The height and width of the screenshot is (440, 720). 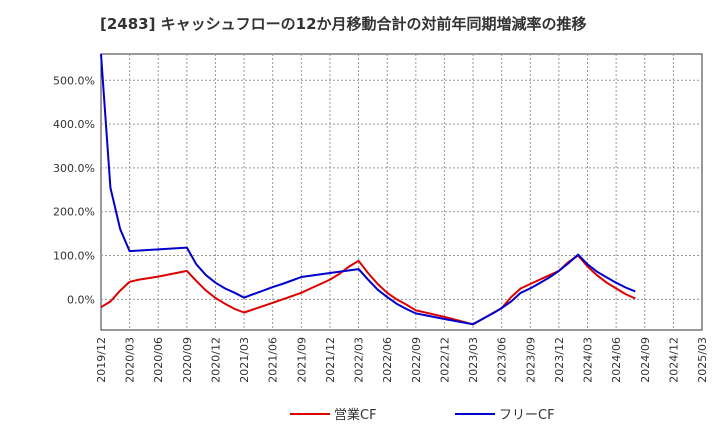 I want to click on x-tick-label: 2021/12, so click(x=330, y=360).